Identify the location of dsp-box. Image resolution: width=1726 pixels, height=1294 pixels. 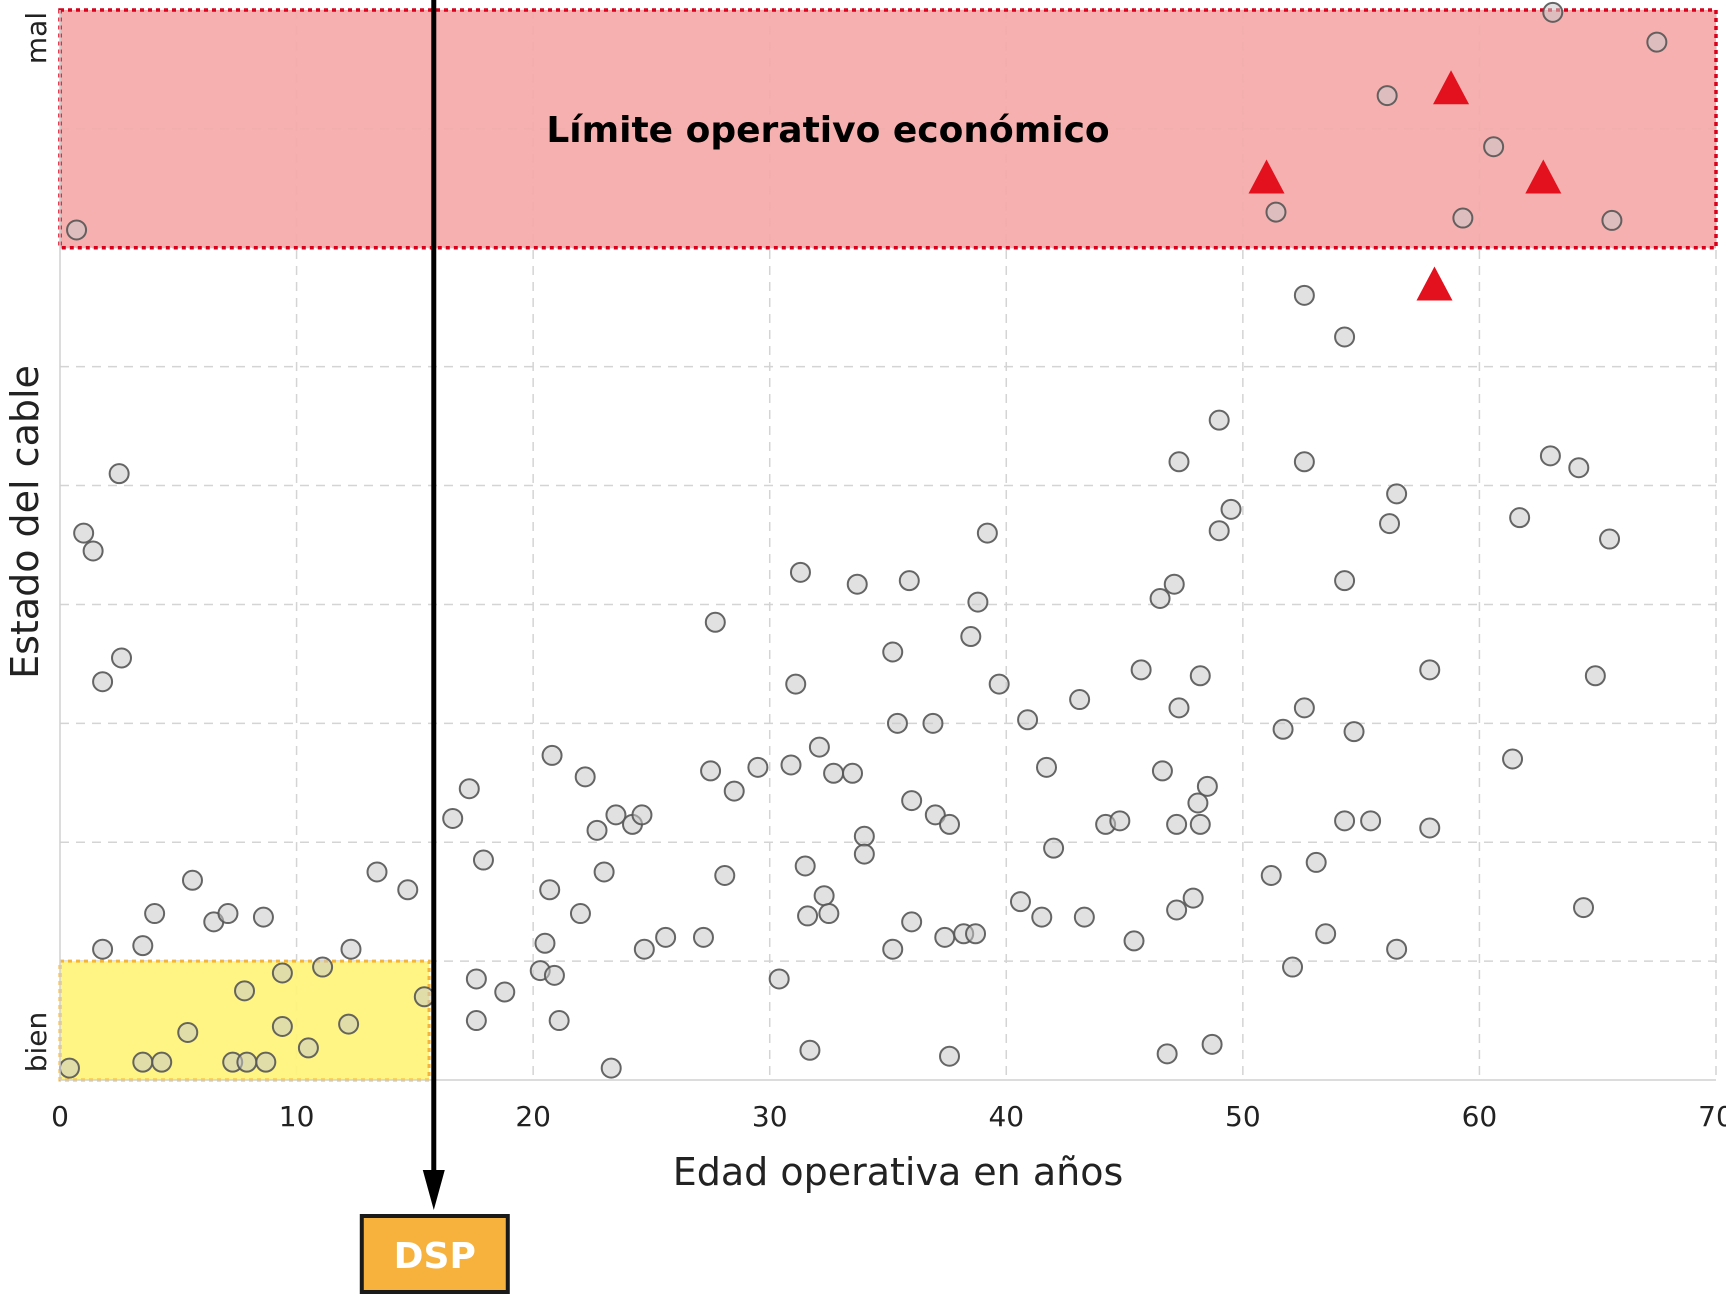
(434, 1254).